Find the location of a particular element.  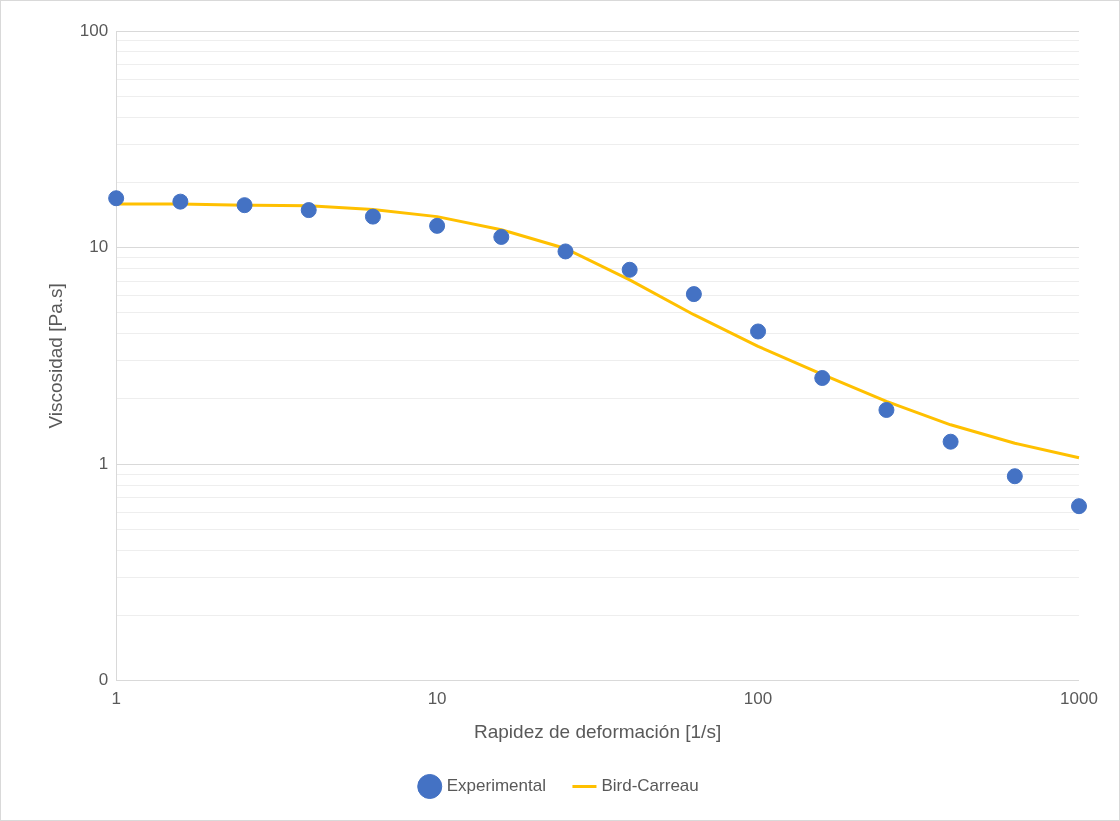

legend-label: Experimental is located at coordinates (496, 786).